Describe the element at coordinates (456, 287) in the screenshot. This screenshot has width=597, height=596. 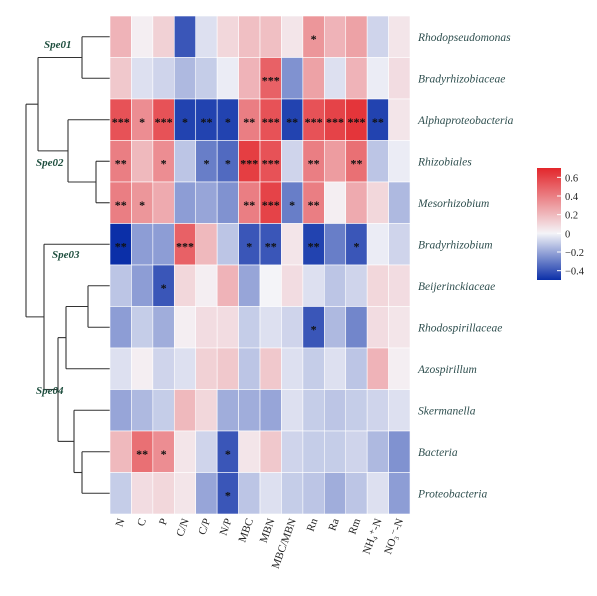
I see `row-label: Beijerinckiaceae` at that location.